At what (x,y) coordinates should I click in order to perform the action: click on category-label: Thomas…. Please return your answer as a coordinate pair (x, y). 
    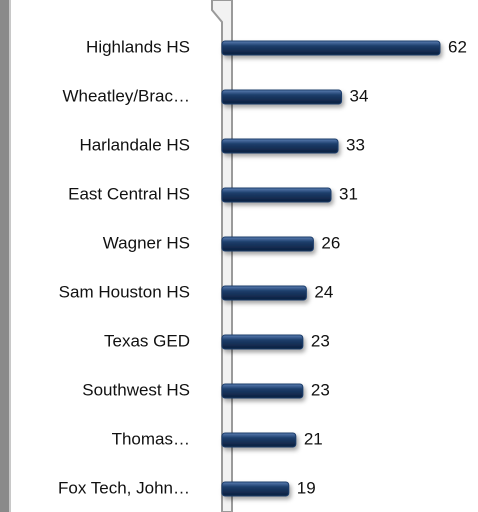
    Looking at the image, I should click on (151, 438).